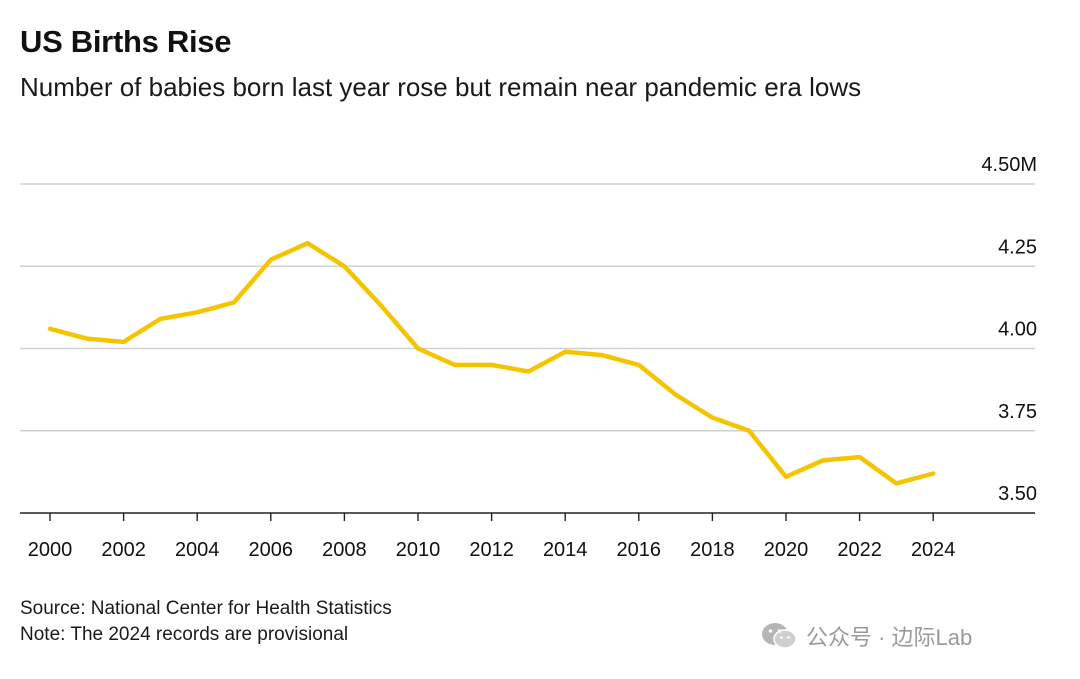 This screenshot has width=1080, height=679. I want to click on x-tick-label: 2010, so click(418, 550).